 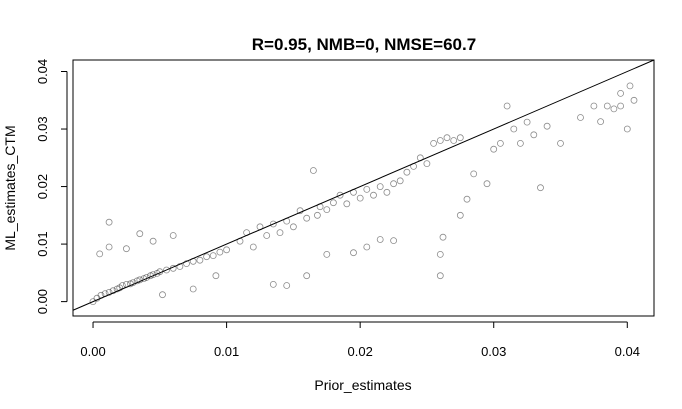 What do you see at coordinates (226, 351) in the screenshot?
I see `x-tick-label: 0.01` at bounding box center [226, 351].